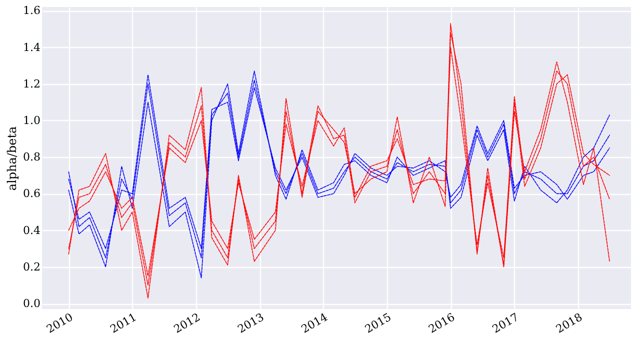  I want to click on y-tick-label: 0.0, so click(31, 303).